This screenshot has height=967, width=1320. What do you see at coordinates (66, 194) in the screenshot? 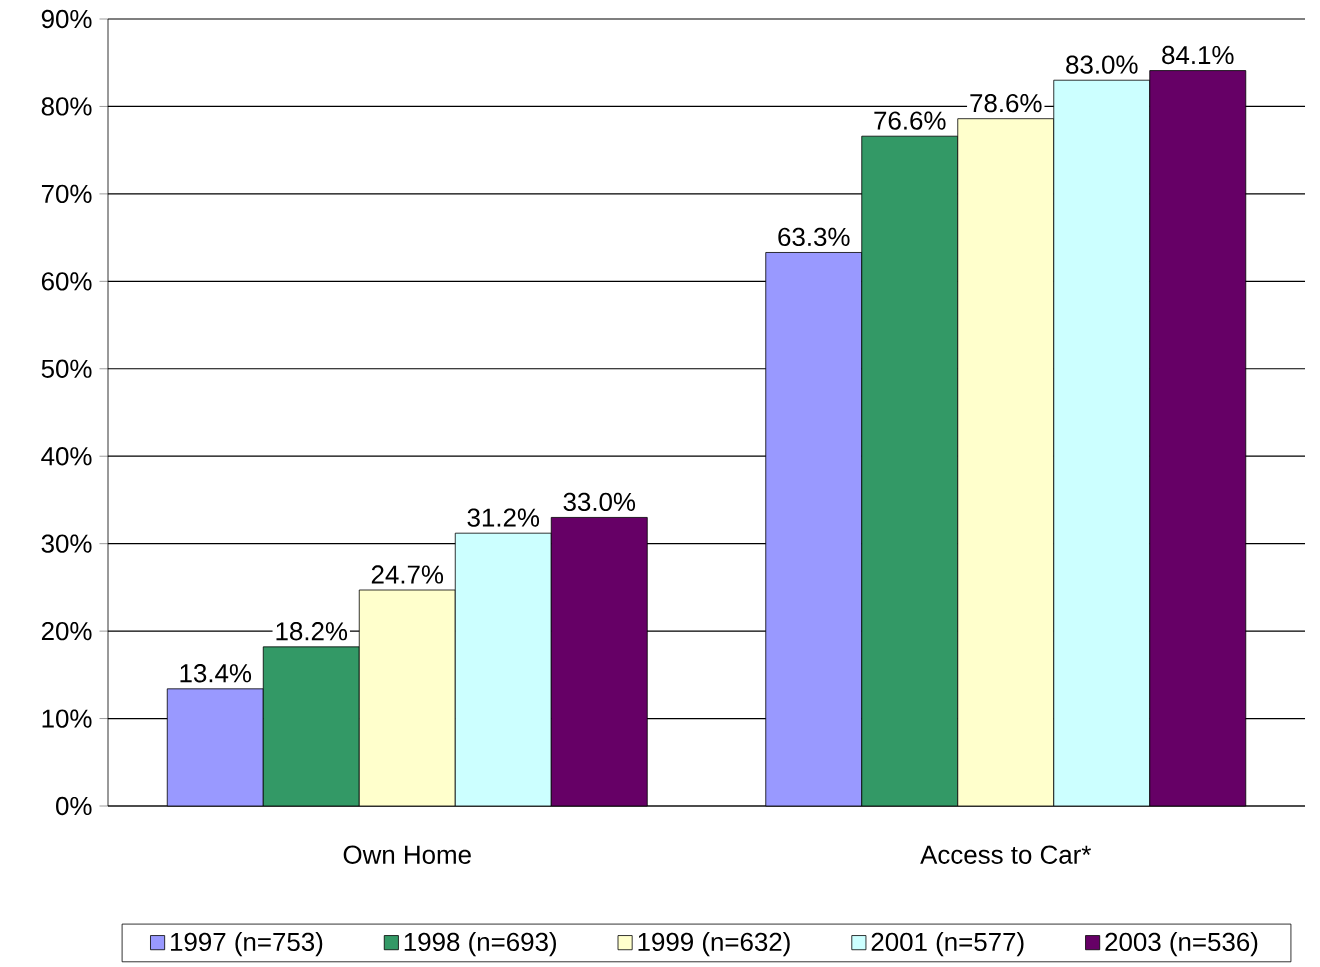
I see `y-tick-label: 70%` at bounding box center [66, 194].